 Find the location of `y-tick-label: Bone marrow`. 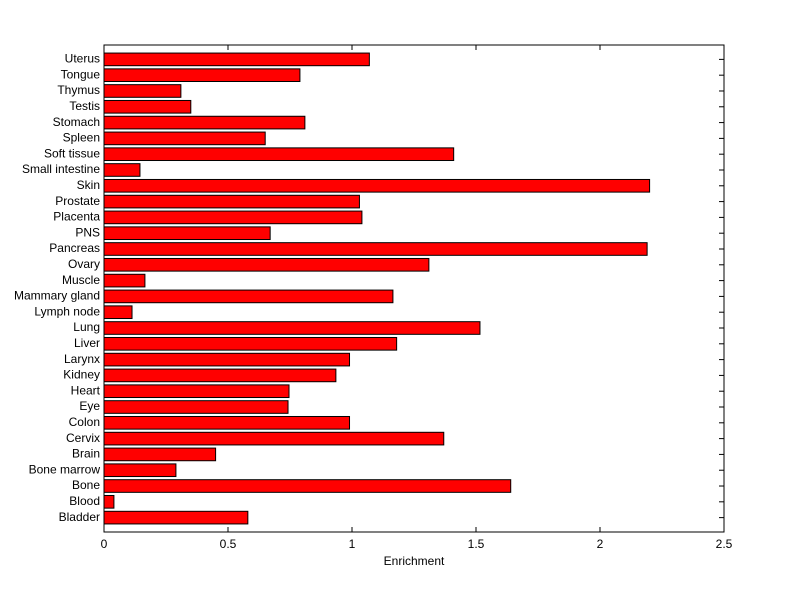

y-tick-label: Bone marrow is located at coordinates (65, 469).